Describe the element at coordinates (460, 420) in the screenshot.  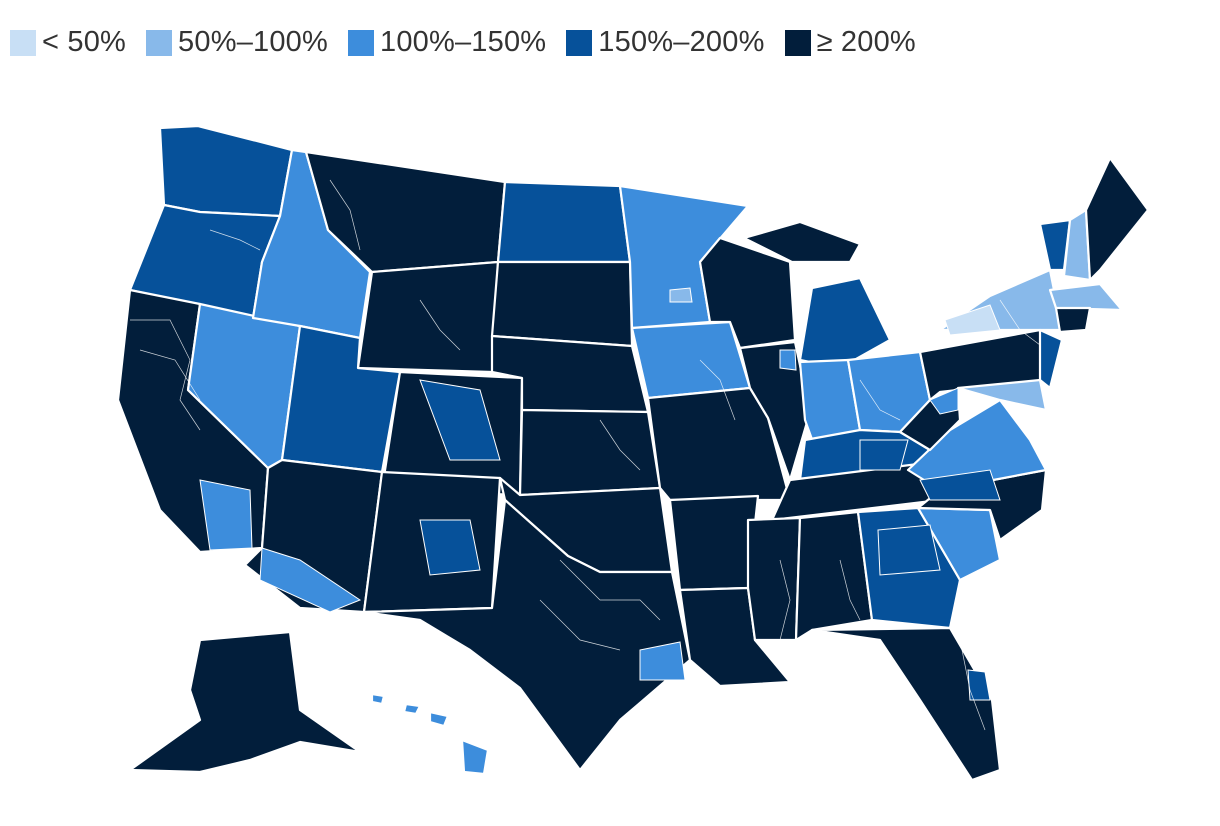
I see `region-colorado-west` at that location.